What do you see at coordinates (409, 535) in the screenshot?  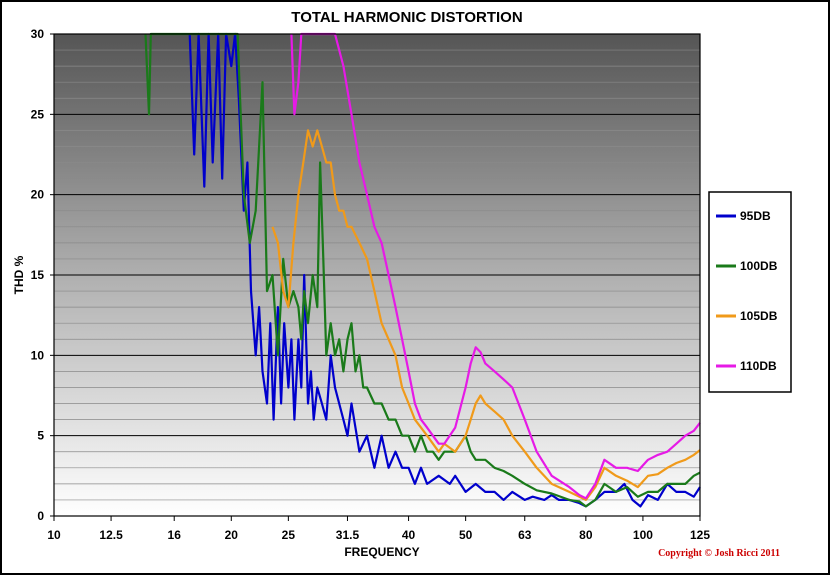 I see `x-tick-label: 40` at bounding box center [409, 535].